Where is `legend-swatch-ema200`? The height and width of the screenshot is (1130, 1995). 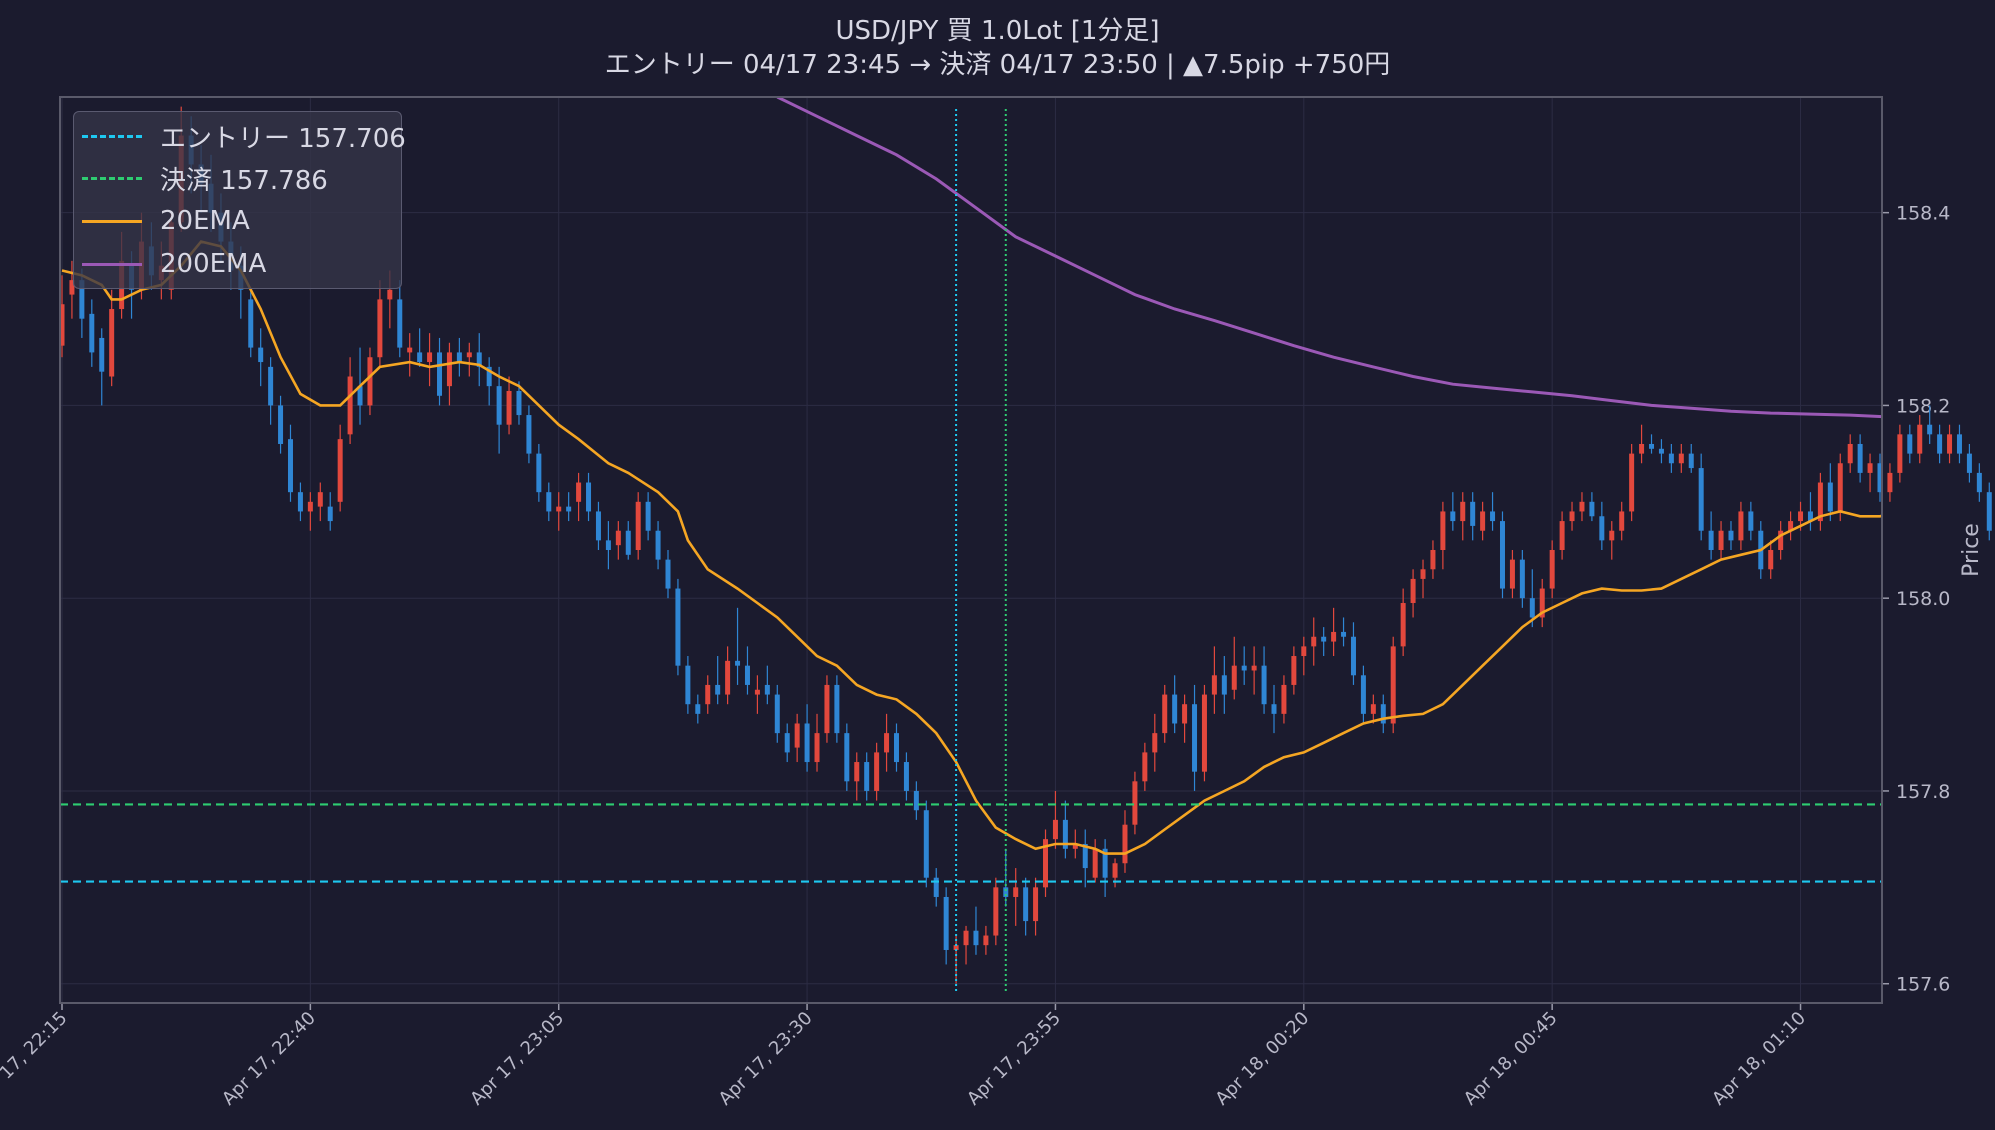 legend-swatch-ema200 is located at coordinates (112, 264).